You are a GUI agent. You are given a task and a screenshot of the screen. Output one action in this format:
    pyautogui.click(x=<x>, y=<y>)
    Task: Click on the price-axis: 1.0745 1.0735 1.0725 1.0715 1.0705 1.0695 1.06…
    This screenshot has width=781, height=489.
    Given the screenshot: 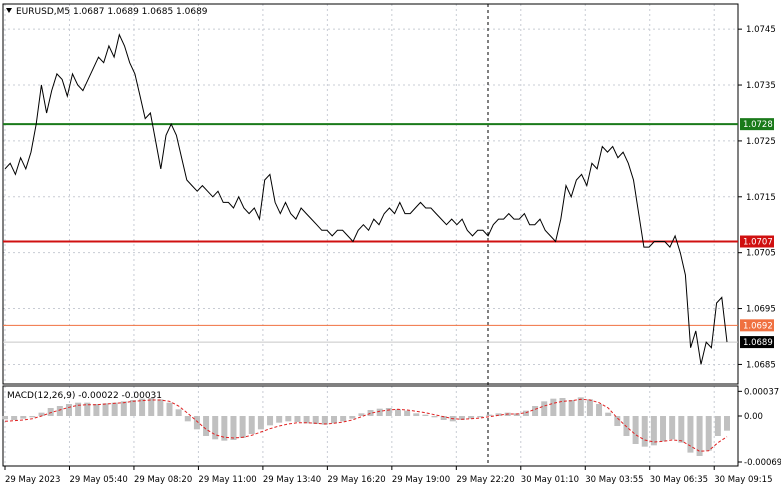 What is the action you would take?
    pyautogui.click(x=757, y=197)
    